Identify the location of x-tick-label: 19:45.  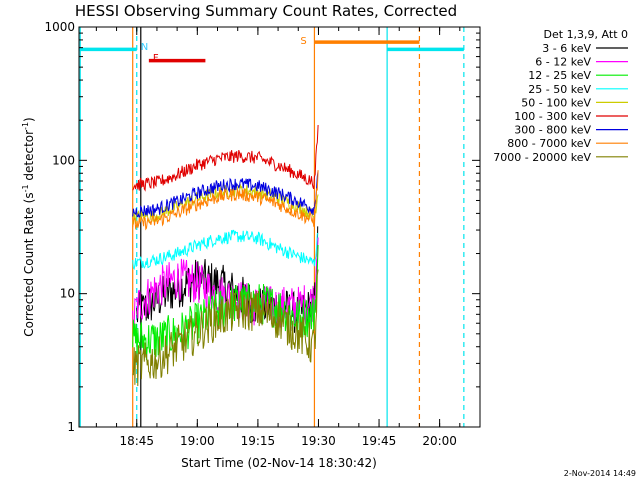
(379, 441).